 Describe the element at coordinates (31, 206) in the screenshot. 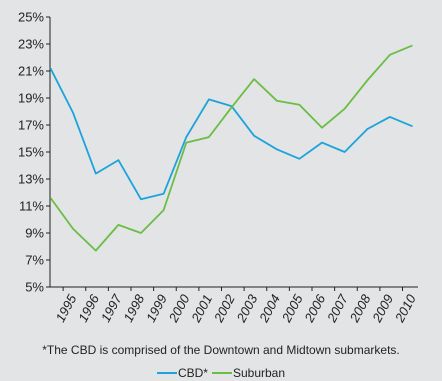

I see `y-tick-label: 11%` at that location.